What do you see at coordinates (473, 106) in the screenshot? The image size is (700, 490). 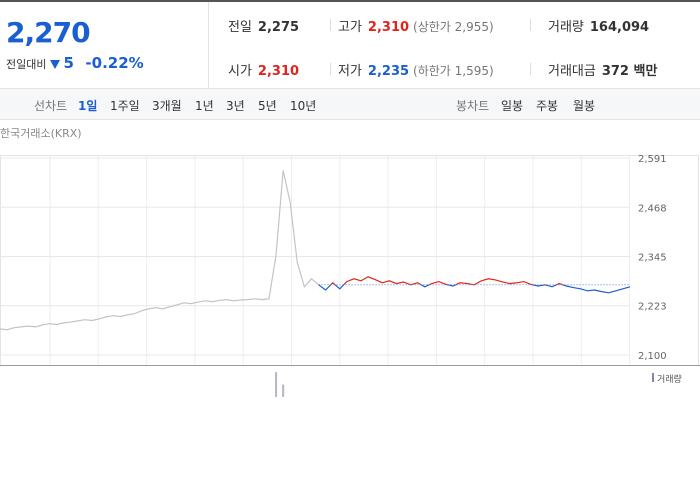 I see `tab-label: 봉차트` at bounding box center [473, 106].